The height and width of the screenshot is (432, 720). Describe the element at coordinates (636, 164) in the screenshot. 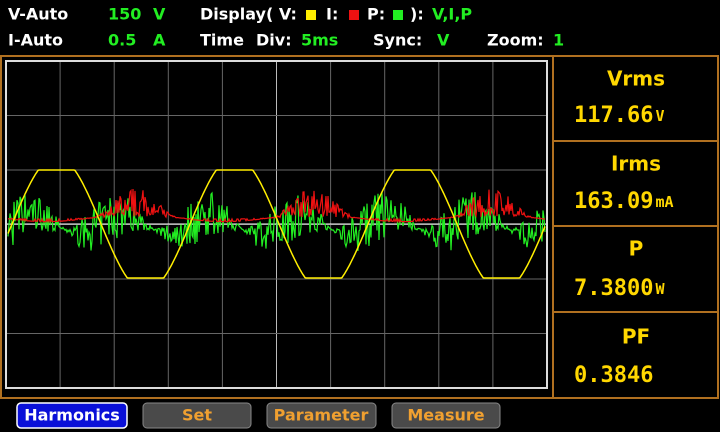

I see `reading-label: Irms` at that location.